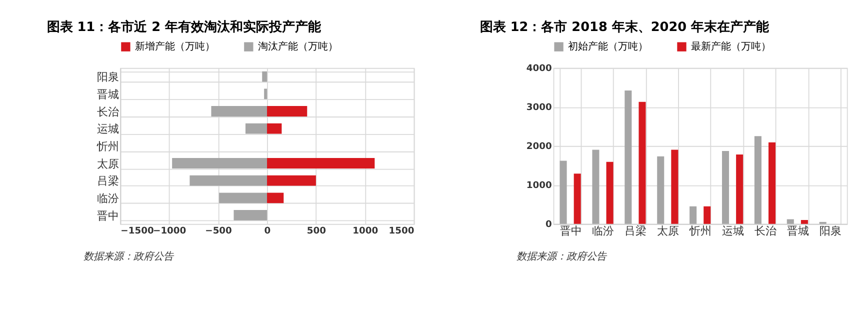 The width and height of the screenshot is (857, 335). I want to click on y-tick-label: 3000, so click(539, 108).